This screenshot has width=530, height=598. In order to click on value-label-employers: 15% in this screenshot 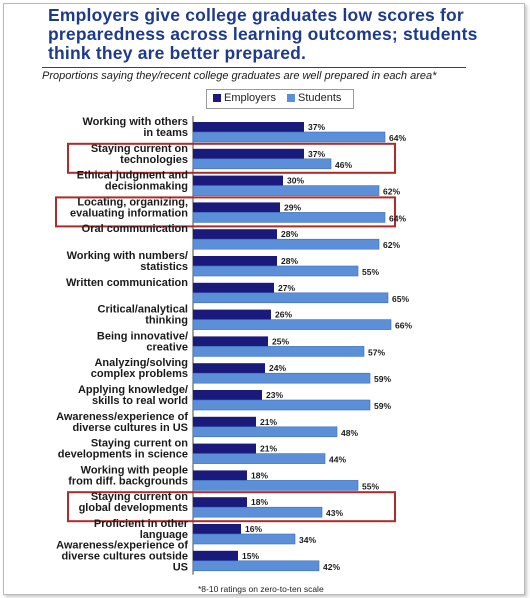, I will do `click(250, 556)`.